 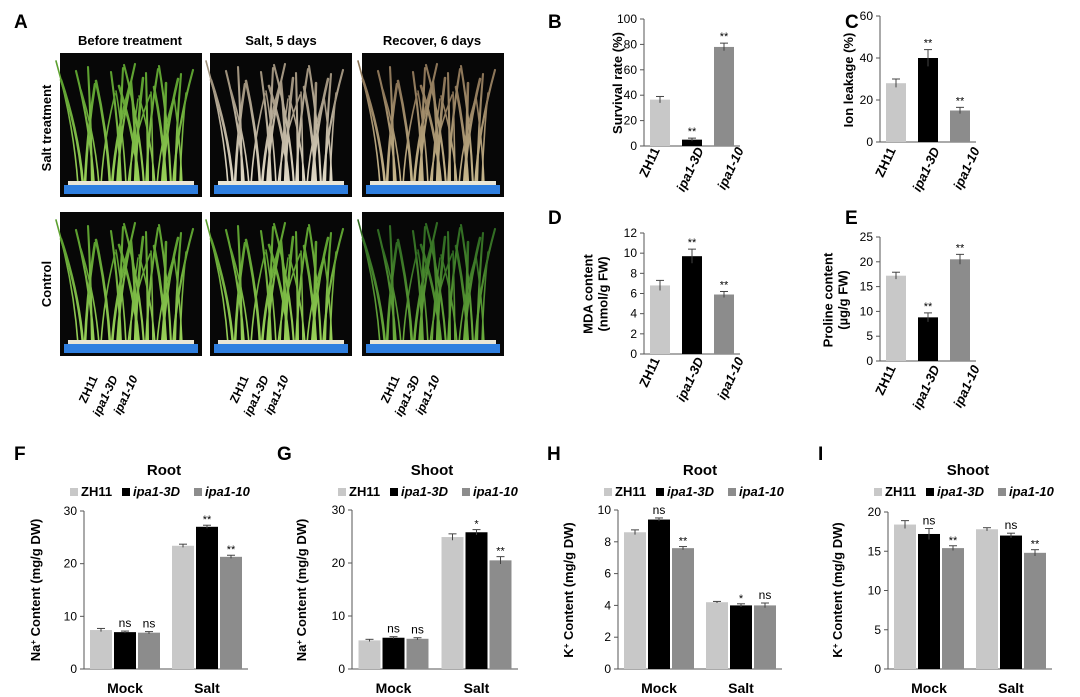 I want to click on panel-letter: E, so click(x=851, y=218).